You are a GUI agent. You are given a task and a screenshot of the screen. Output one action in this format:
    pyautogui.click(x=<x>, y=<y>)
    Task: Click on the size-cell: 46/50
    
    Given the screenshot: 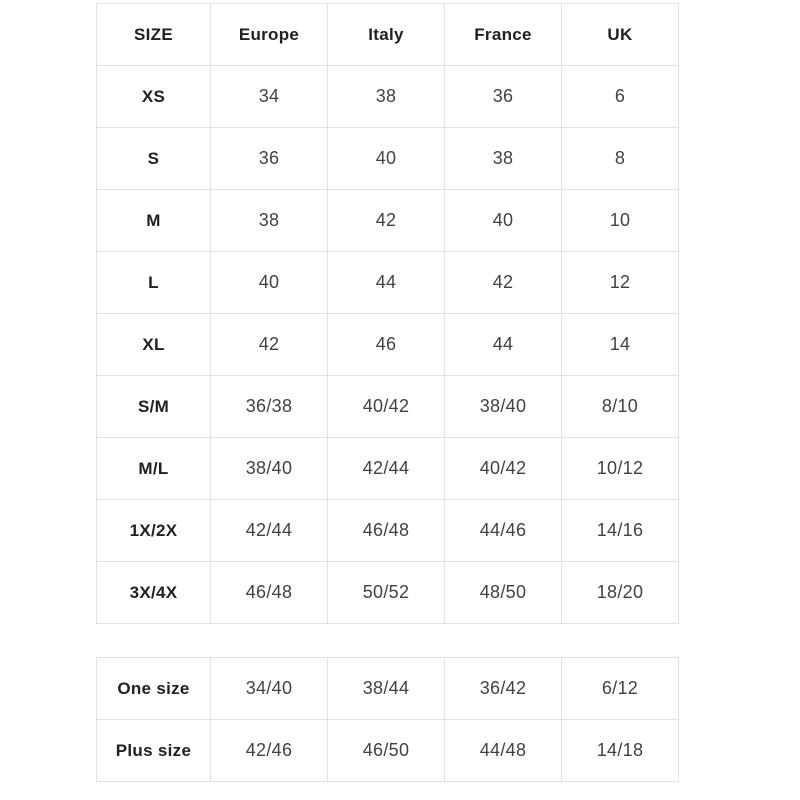 What is the action you would take?
    pyautogui.click(x=386, y=750)
    